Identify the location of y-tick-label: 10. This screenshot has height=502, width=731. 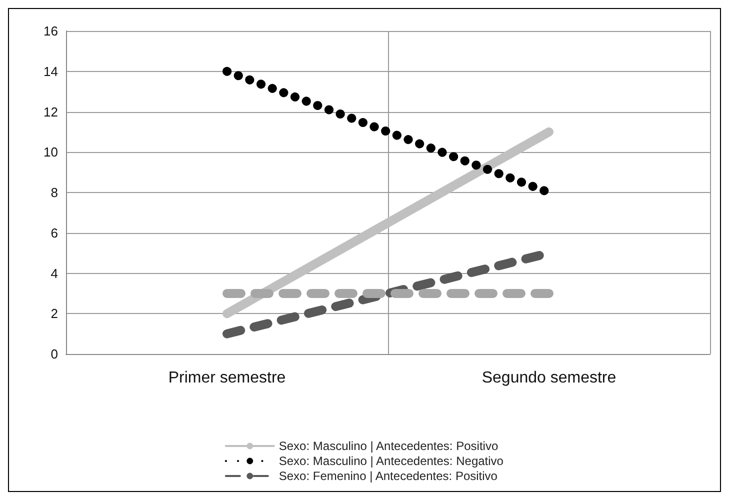
(51, 152).